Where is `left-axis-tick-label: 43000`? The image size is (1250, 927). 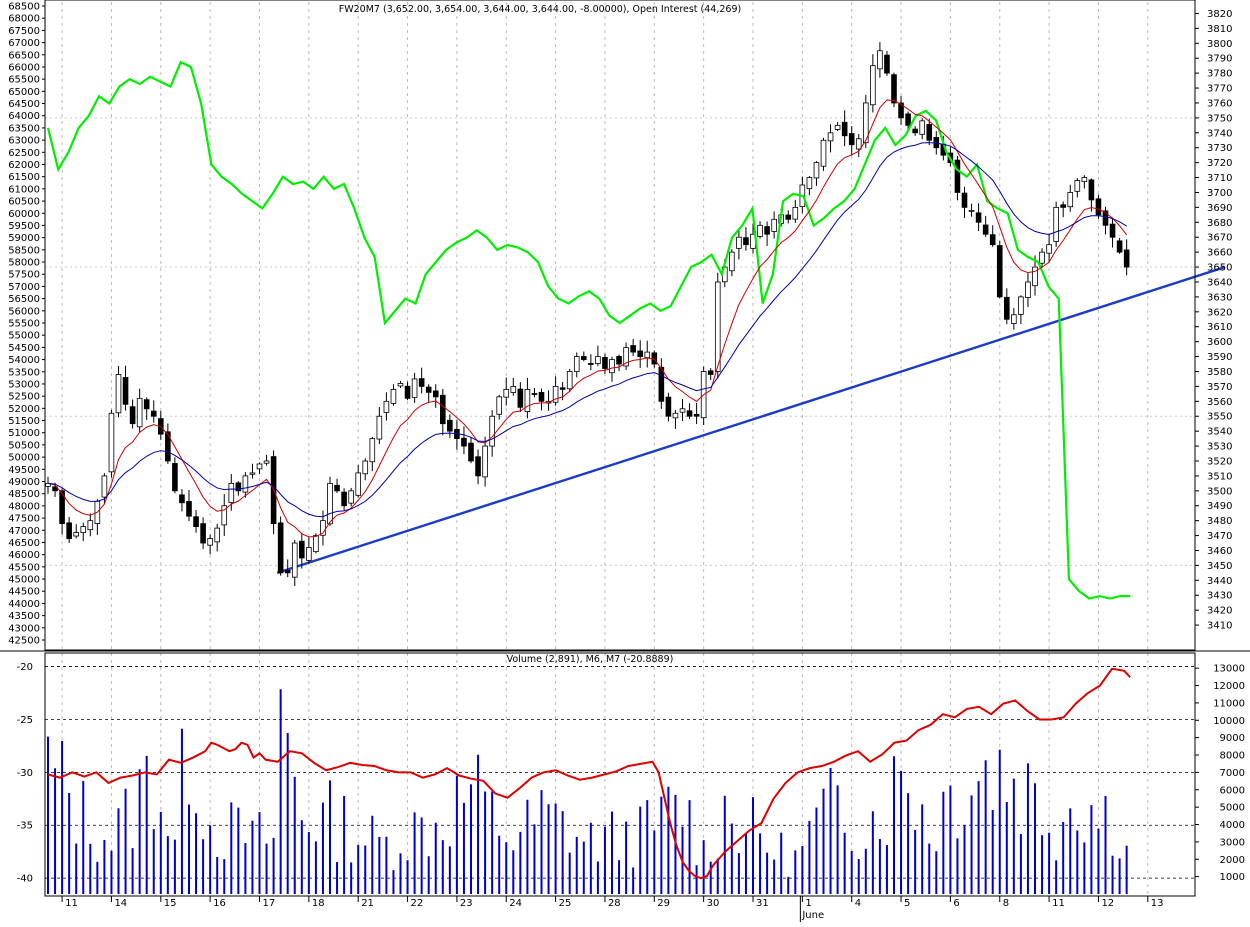 left-axis-tick-label: 43000 is located at coordinates (24, 628).